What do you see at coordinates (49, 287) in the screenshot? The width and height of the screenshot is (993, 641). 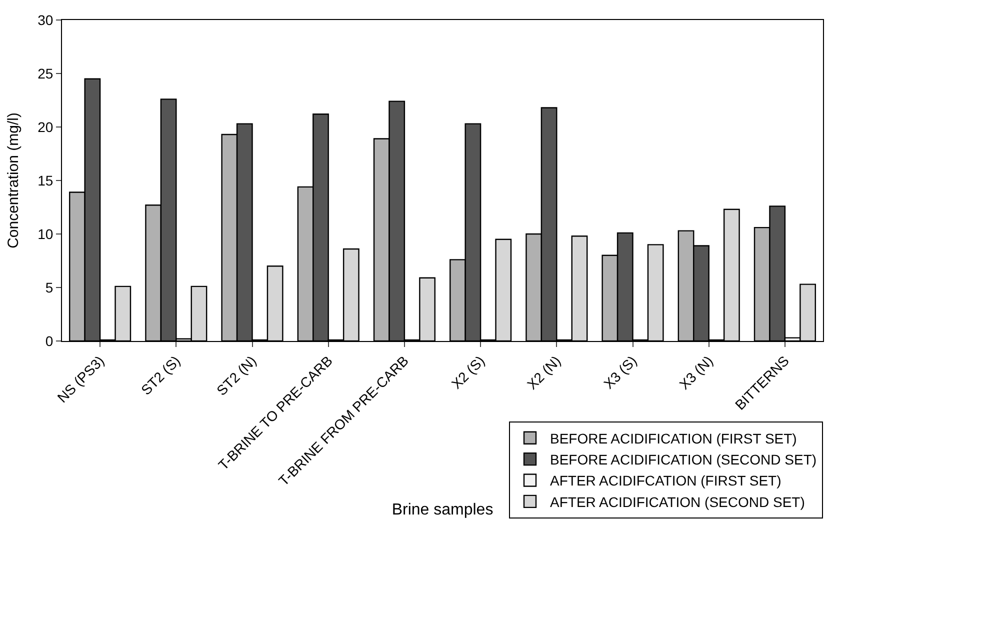 I see `y-tick-label: 5` at bounding box center [49, 287].